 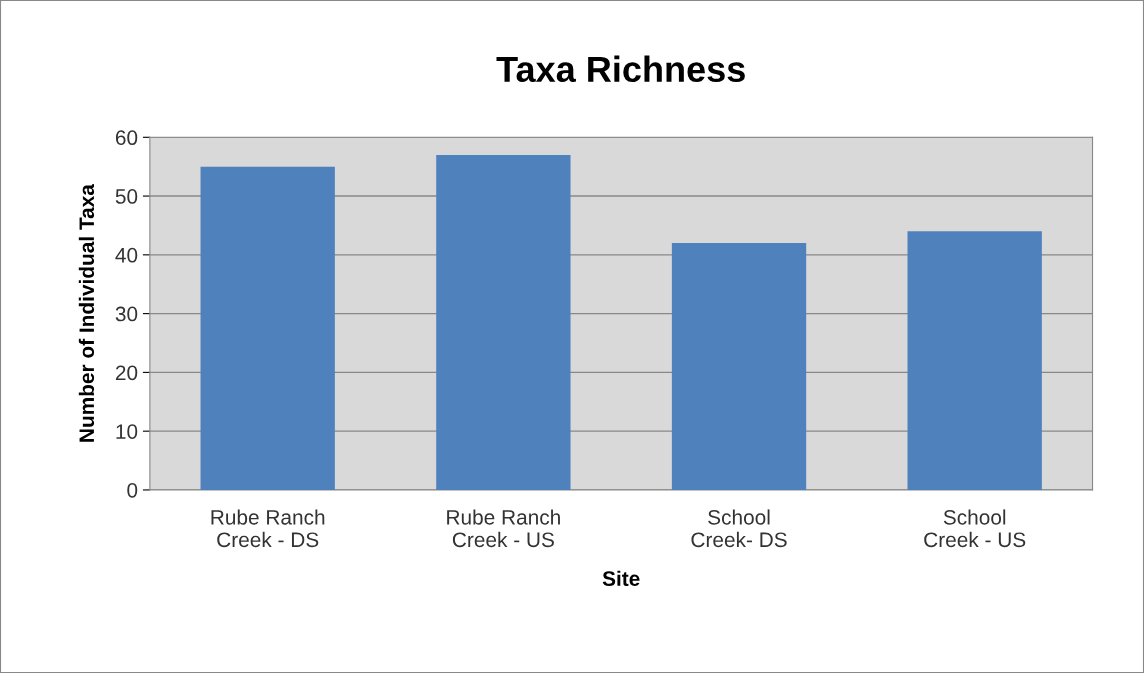 What do you see at coordinates (126, 196) in the screenshot?
I see `y-tick-label: 50` at bounding box center [126, 196].